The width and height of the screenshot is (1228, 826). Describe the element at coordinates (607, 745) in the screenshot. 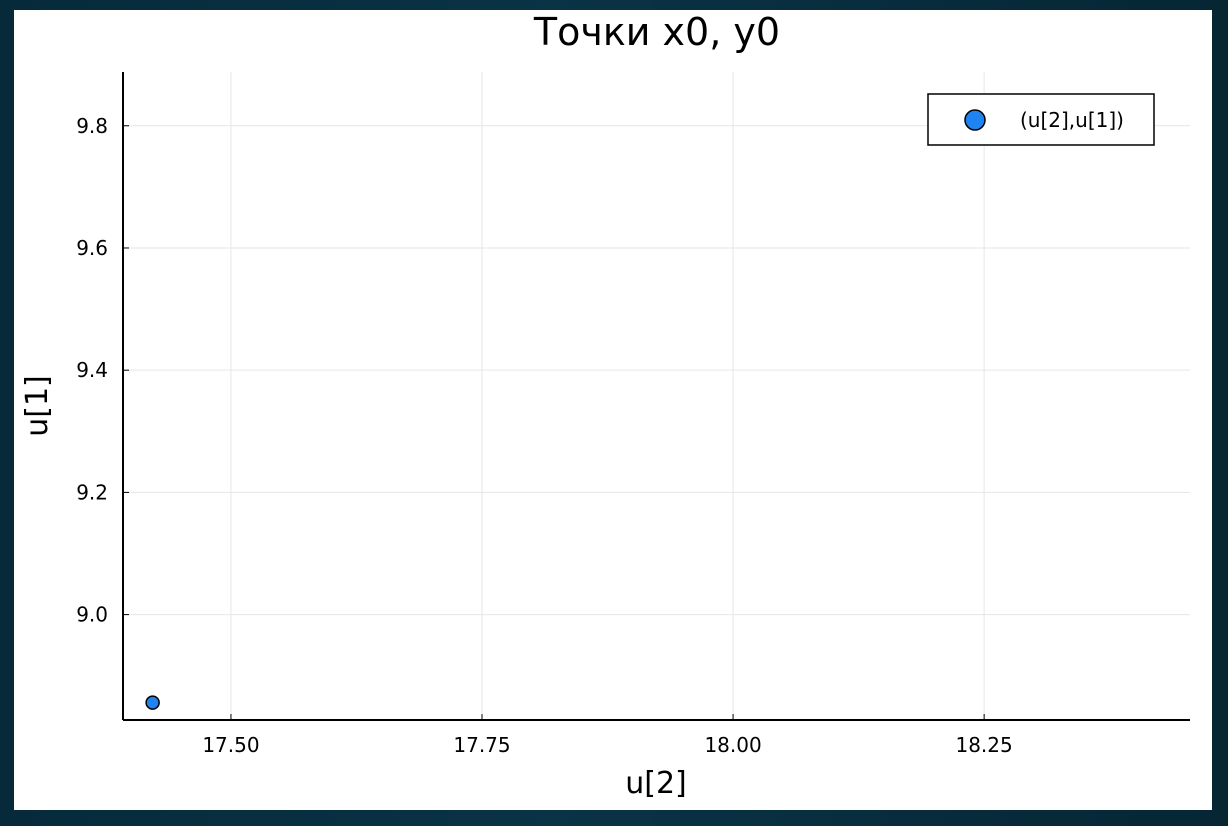

I see `x-tick-labels: 17.50 17.75 18.00 18.25` at that location.